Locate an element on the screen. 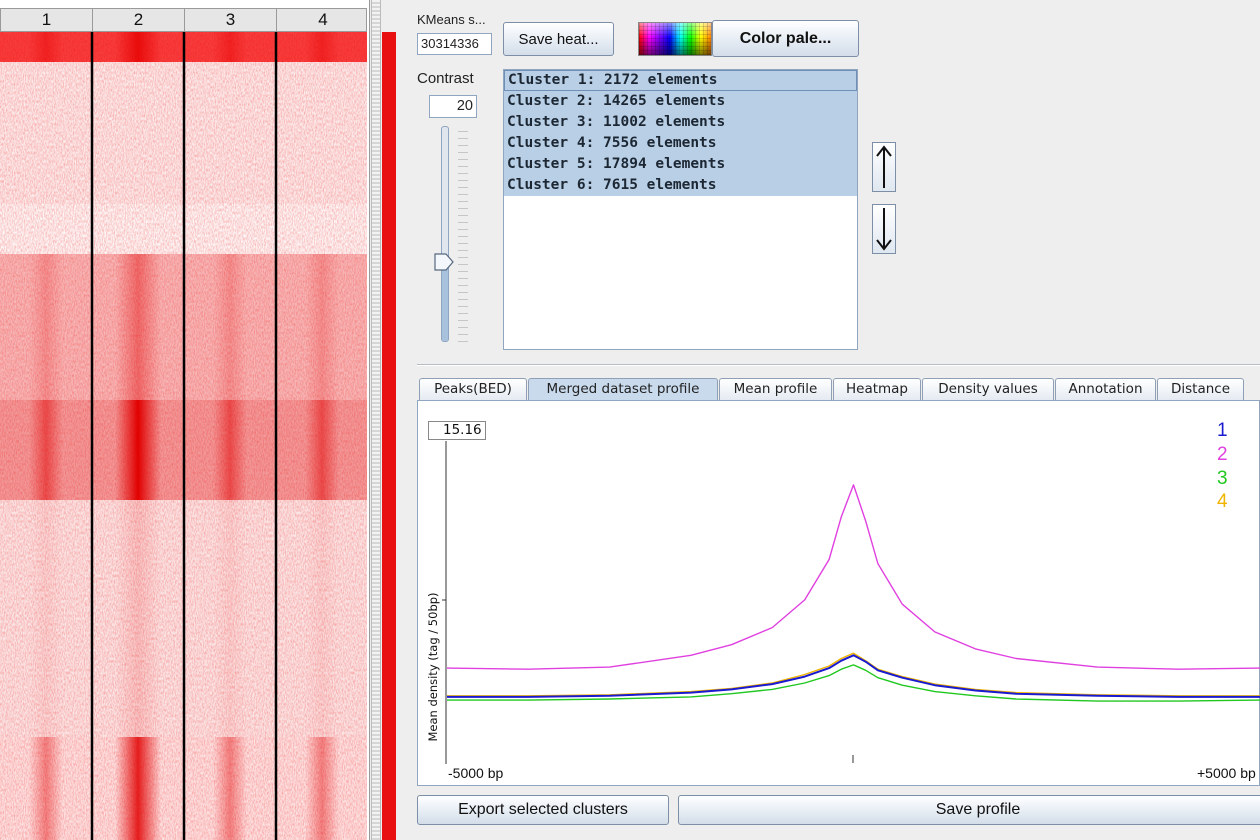  export-selected-clusters-button: Export selected clusters is located at coordinates (543, 810).